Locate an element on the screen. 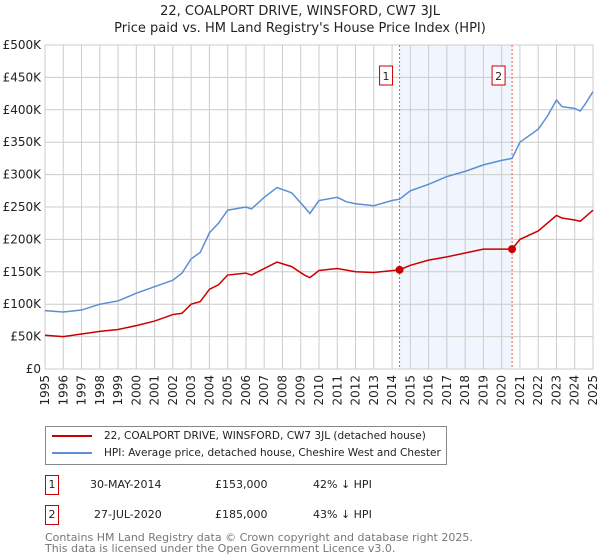  x-tick-label: 2007 is located at coordinates (264, 390).